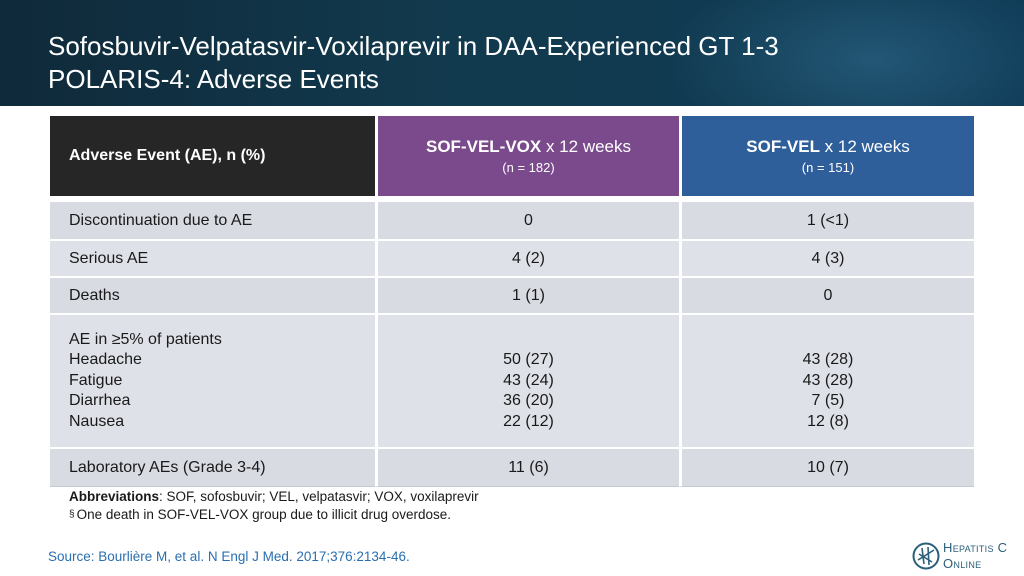 The image size is (1024, 576). I want to click on title-line-2: POLARIS-4: Adverse Events, so click(213, 79).